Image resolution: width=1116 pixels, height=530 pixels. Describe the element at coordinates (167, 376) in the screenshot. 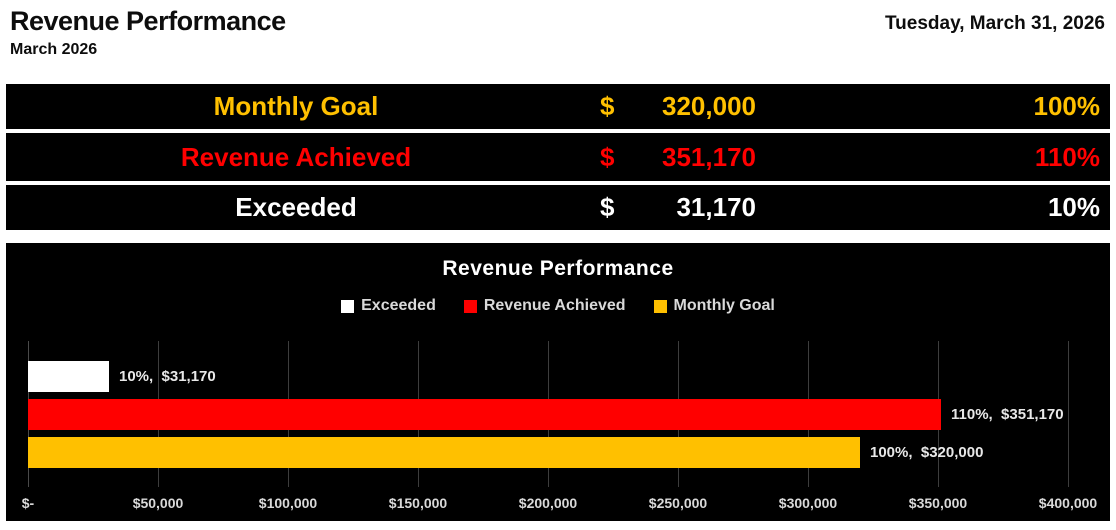

I see `bar-data-label: 10%, $31,170` at that location.